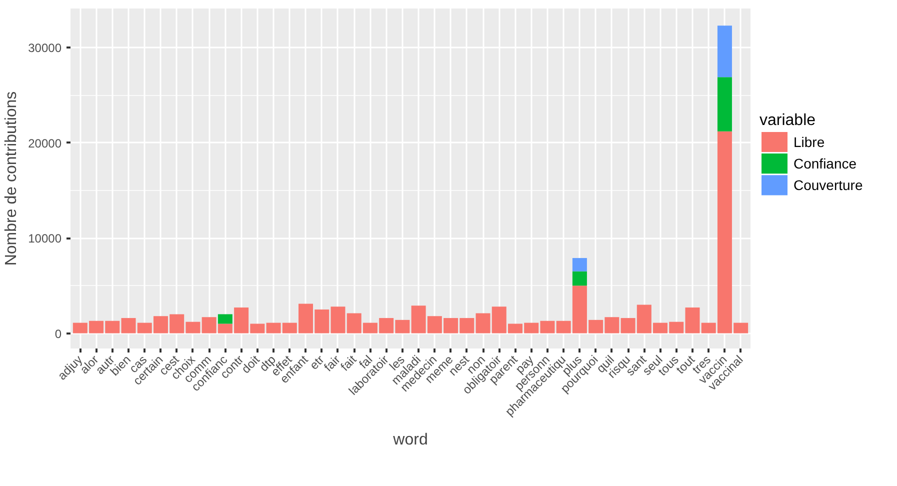 This screenshot has width=897, height=486. What do you see at coordinates (828, 185) in the screenshot?
I see `legend-label: Couverture` at bounding box center [828, 185].